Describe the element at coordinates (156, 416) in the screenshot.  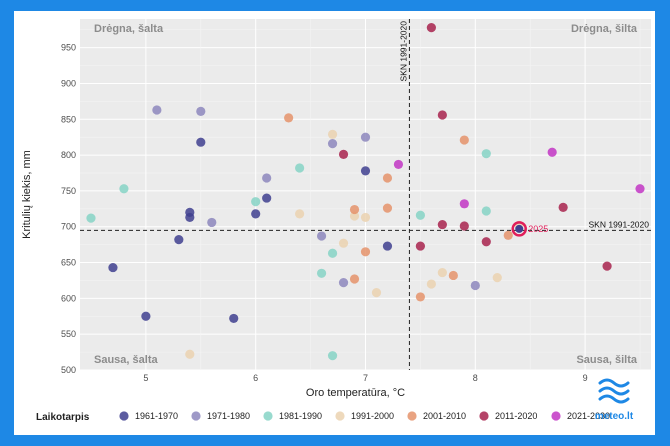
I see `legend-entry: 1961-1970` at that location.